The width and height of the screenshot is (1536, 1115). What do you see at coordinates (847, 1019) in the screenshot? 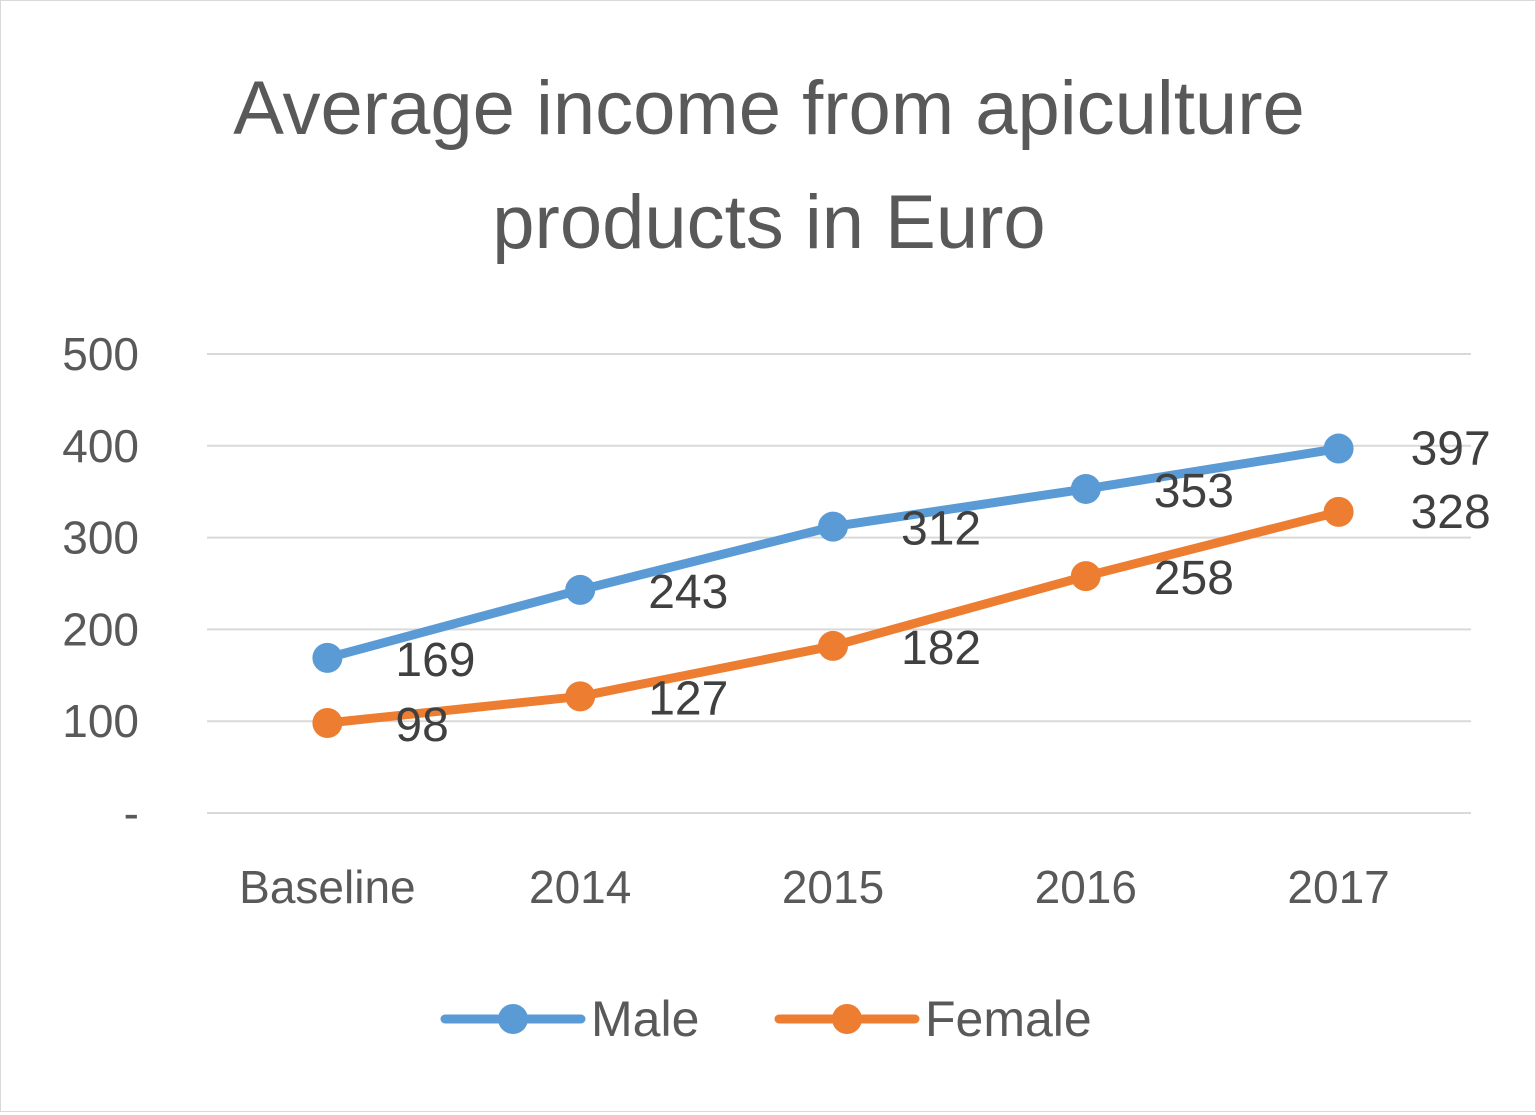
I see `legend-marker-female` at bounding box center [847, 1019].